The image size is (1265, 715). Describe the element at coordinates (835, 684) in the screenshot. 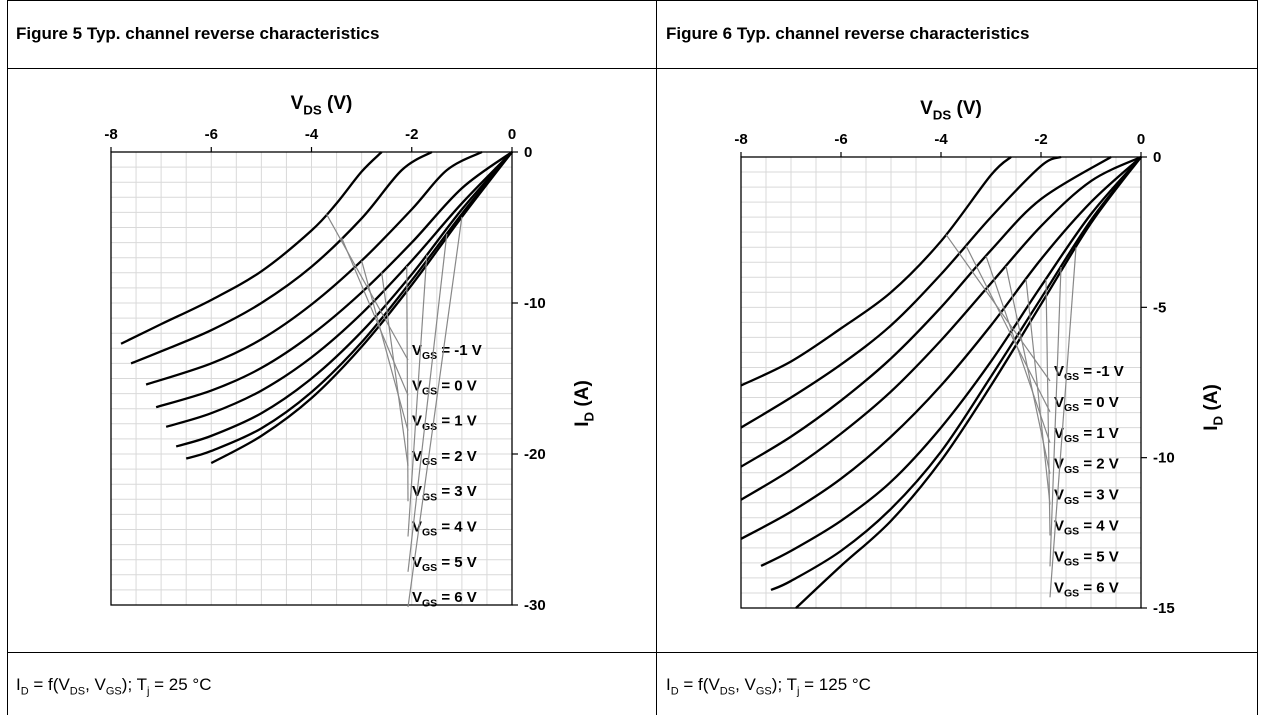

I see `caption-temp: = 125 °C` at that location.